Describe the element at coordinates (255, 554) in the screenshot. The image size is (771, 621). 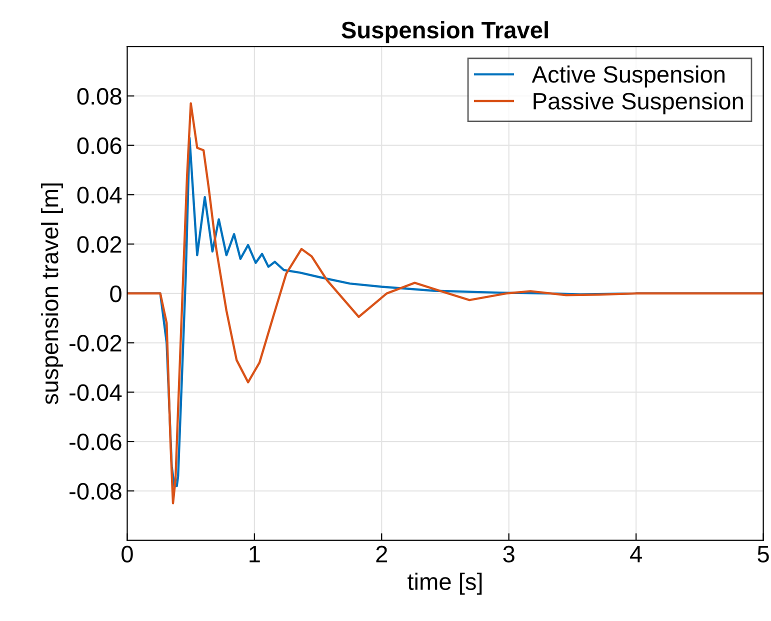
I see `x-tick-label: 1` at that location.